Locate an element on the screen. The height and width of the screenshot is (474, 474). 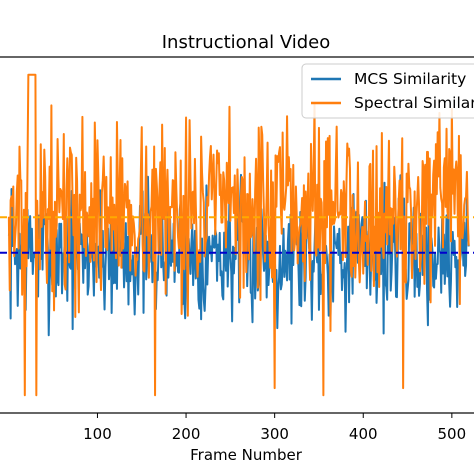
x-tick-label-300: 300 is located at coordinates (274, 434).